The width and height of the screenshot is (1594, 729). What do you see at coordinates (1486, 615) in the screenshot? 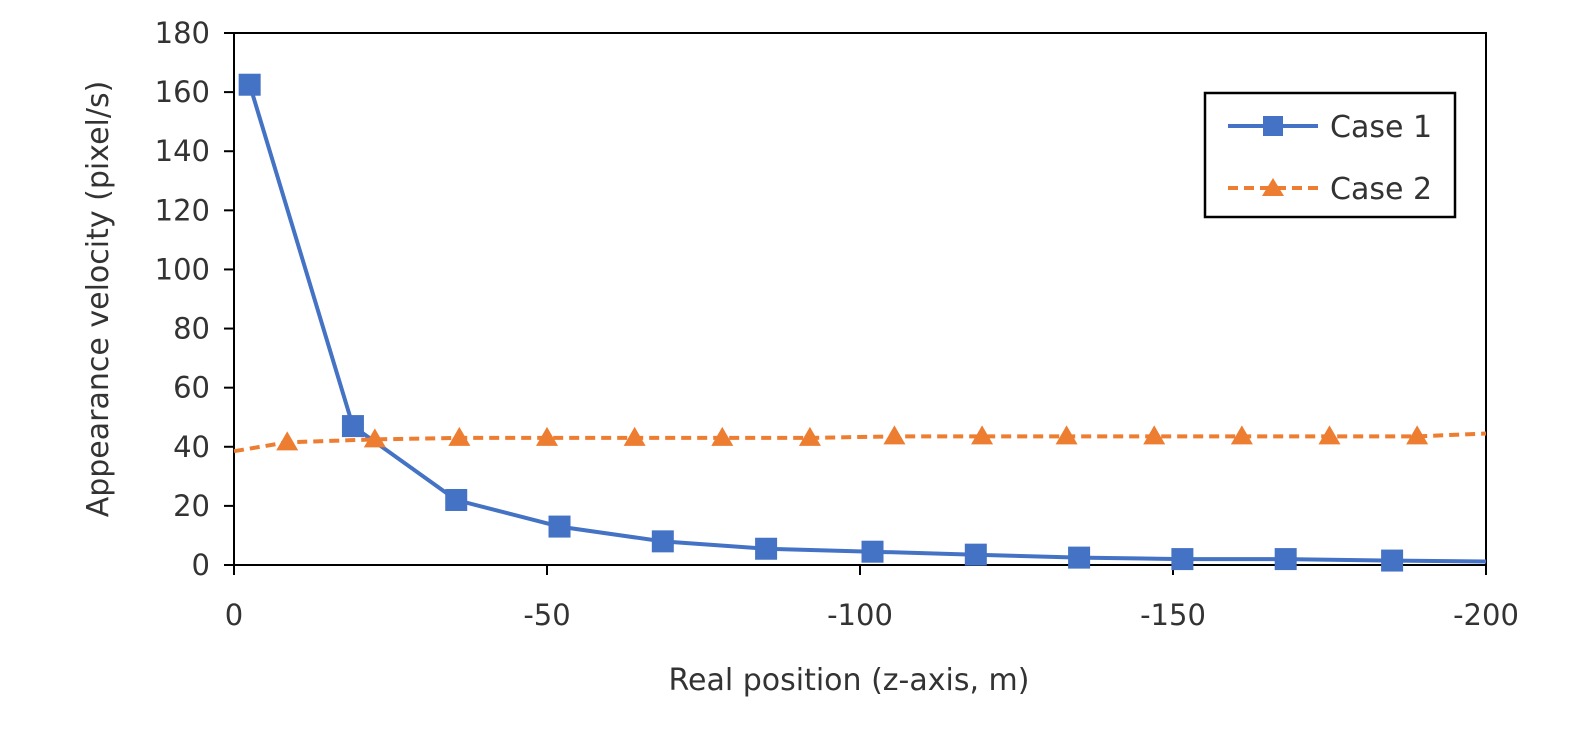
I see `x-tick-label: -200` at bounding box center [1486, 615].